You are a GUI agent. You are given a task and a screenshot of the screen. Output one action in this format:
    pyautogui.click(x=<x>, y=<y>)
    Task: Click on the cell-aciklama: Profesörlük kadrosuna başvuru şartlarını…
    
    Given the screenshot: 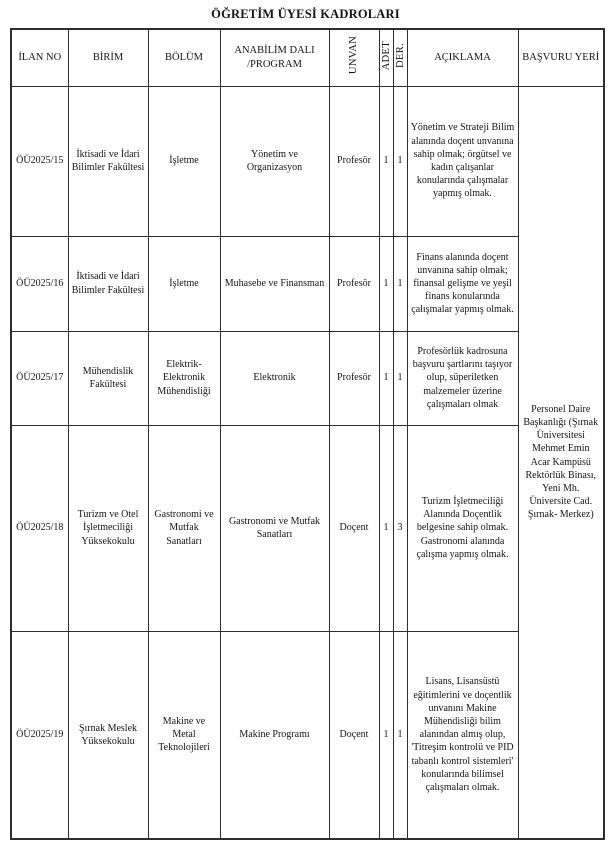 What is the action you would take?
    pyautogui.click(x=462, y=378)
    